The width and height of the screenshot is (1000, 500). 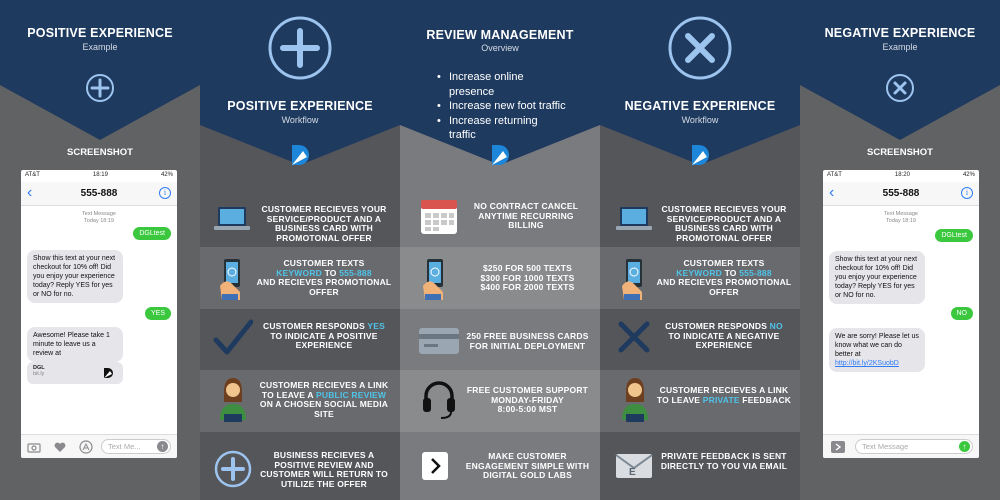 I want to click on banner-negative-example, so click(x=900, y=70).